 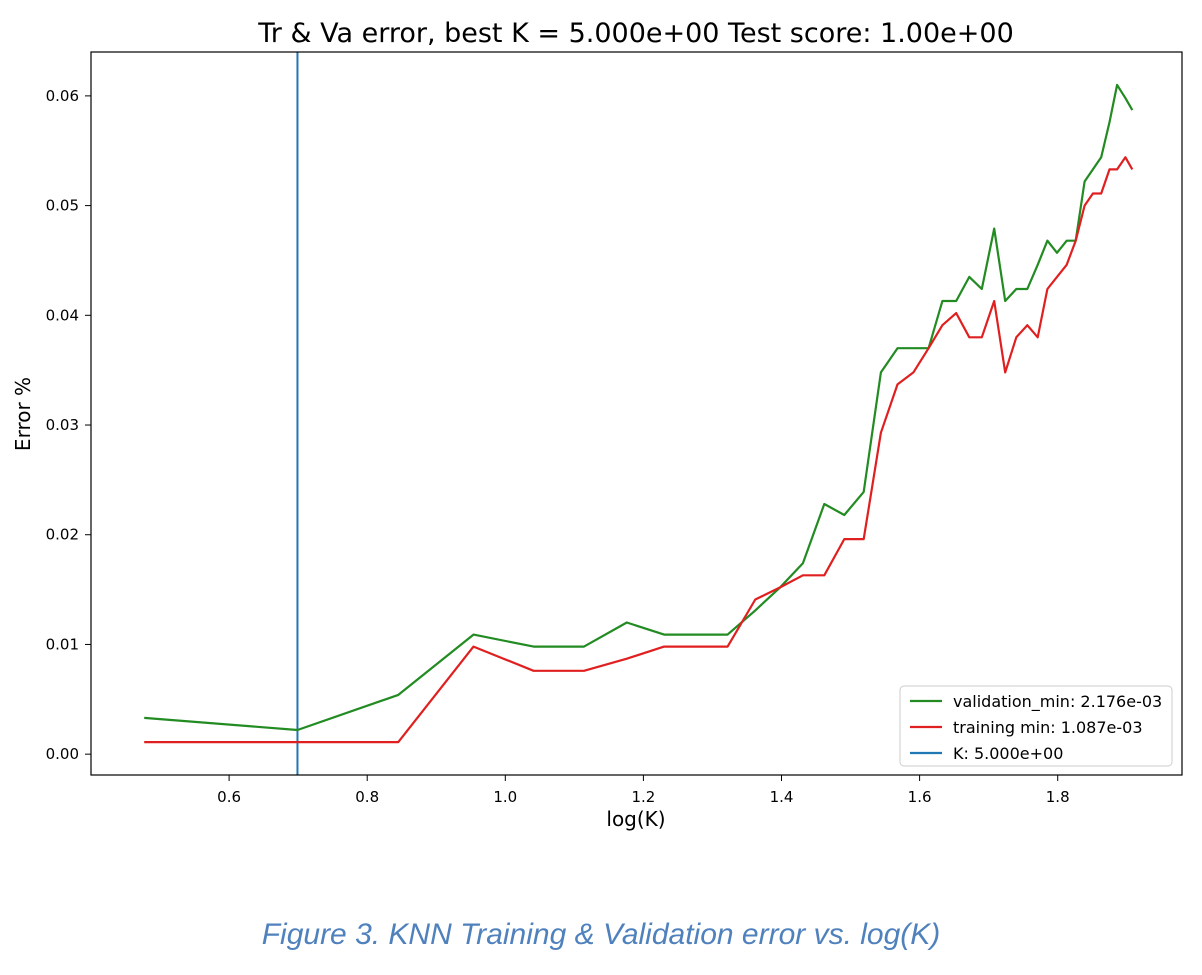 I want to click on x-tick-label: 1.8, so click(x=1058, y=797).